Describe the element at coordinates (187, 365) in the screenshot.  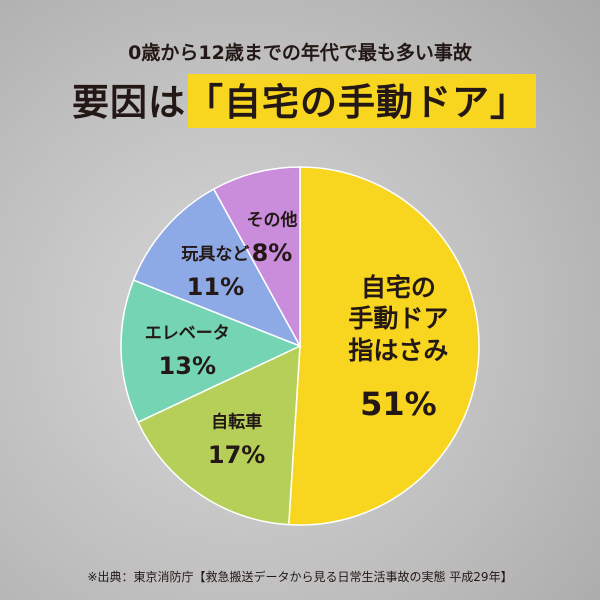
I see `value-label: 13%` at that location.